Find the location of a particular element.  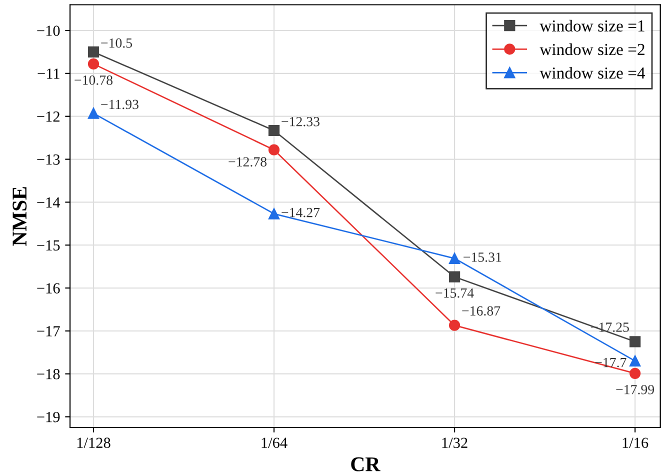

legend-label: window size =2 is located at coordinates (592, 49).